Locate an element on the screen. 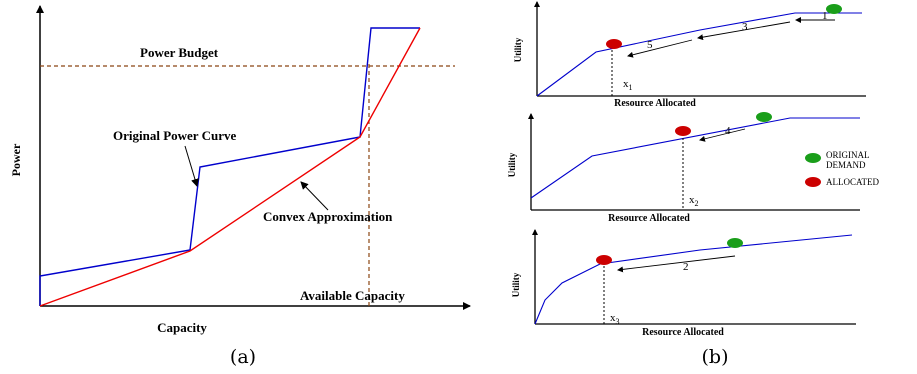 The height and width of the screenshot is (374, 917). subplot-1-x-axis-label: Resource Allocated is located at coordinates (655, 103).